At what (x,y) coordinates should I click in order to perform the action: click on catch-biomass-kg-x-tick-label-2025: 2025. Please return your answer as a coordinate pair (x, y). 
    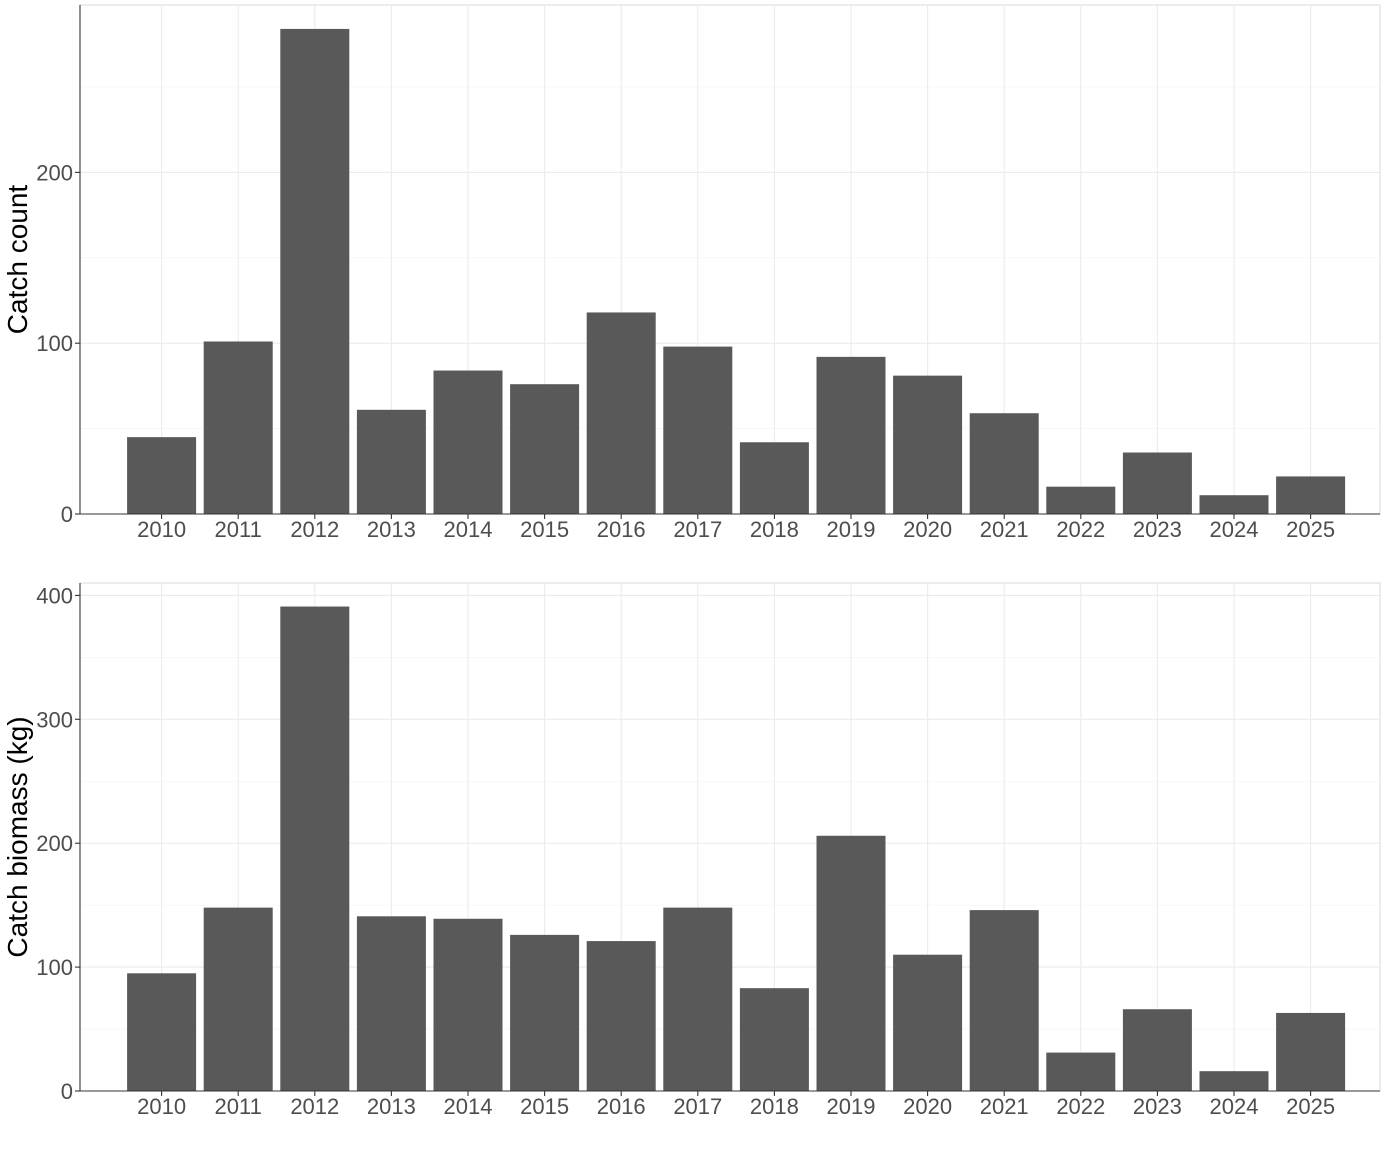
    Looking at the image, I should click on (1310, 1106).